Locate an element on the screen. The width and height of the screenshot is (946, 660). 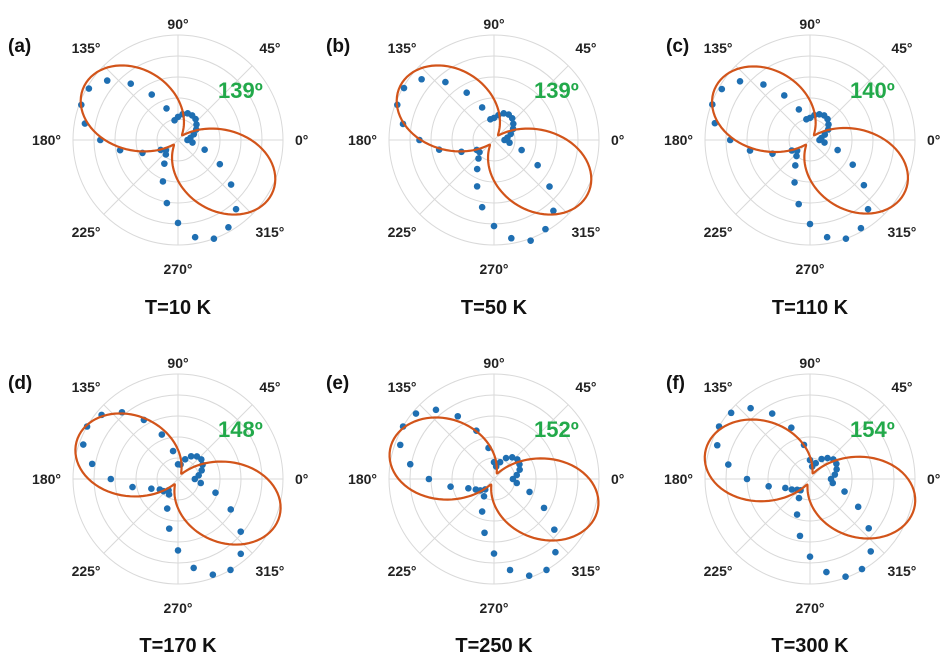
fit-angle-annotation: 140º is located at coordinates (872, 90).